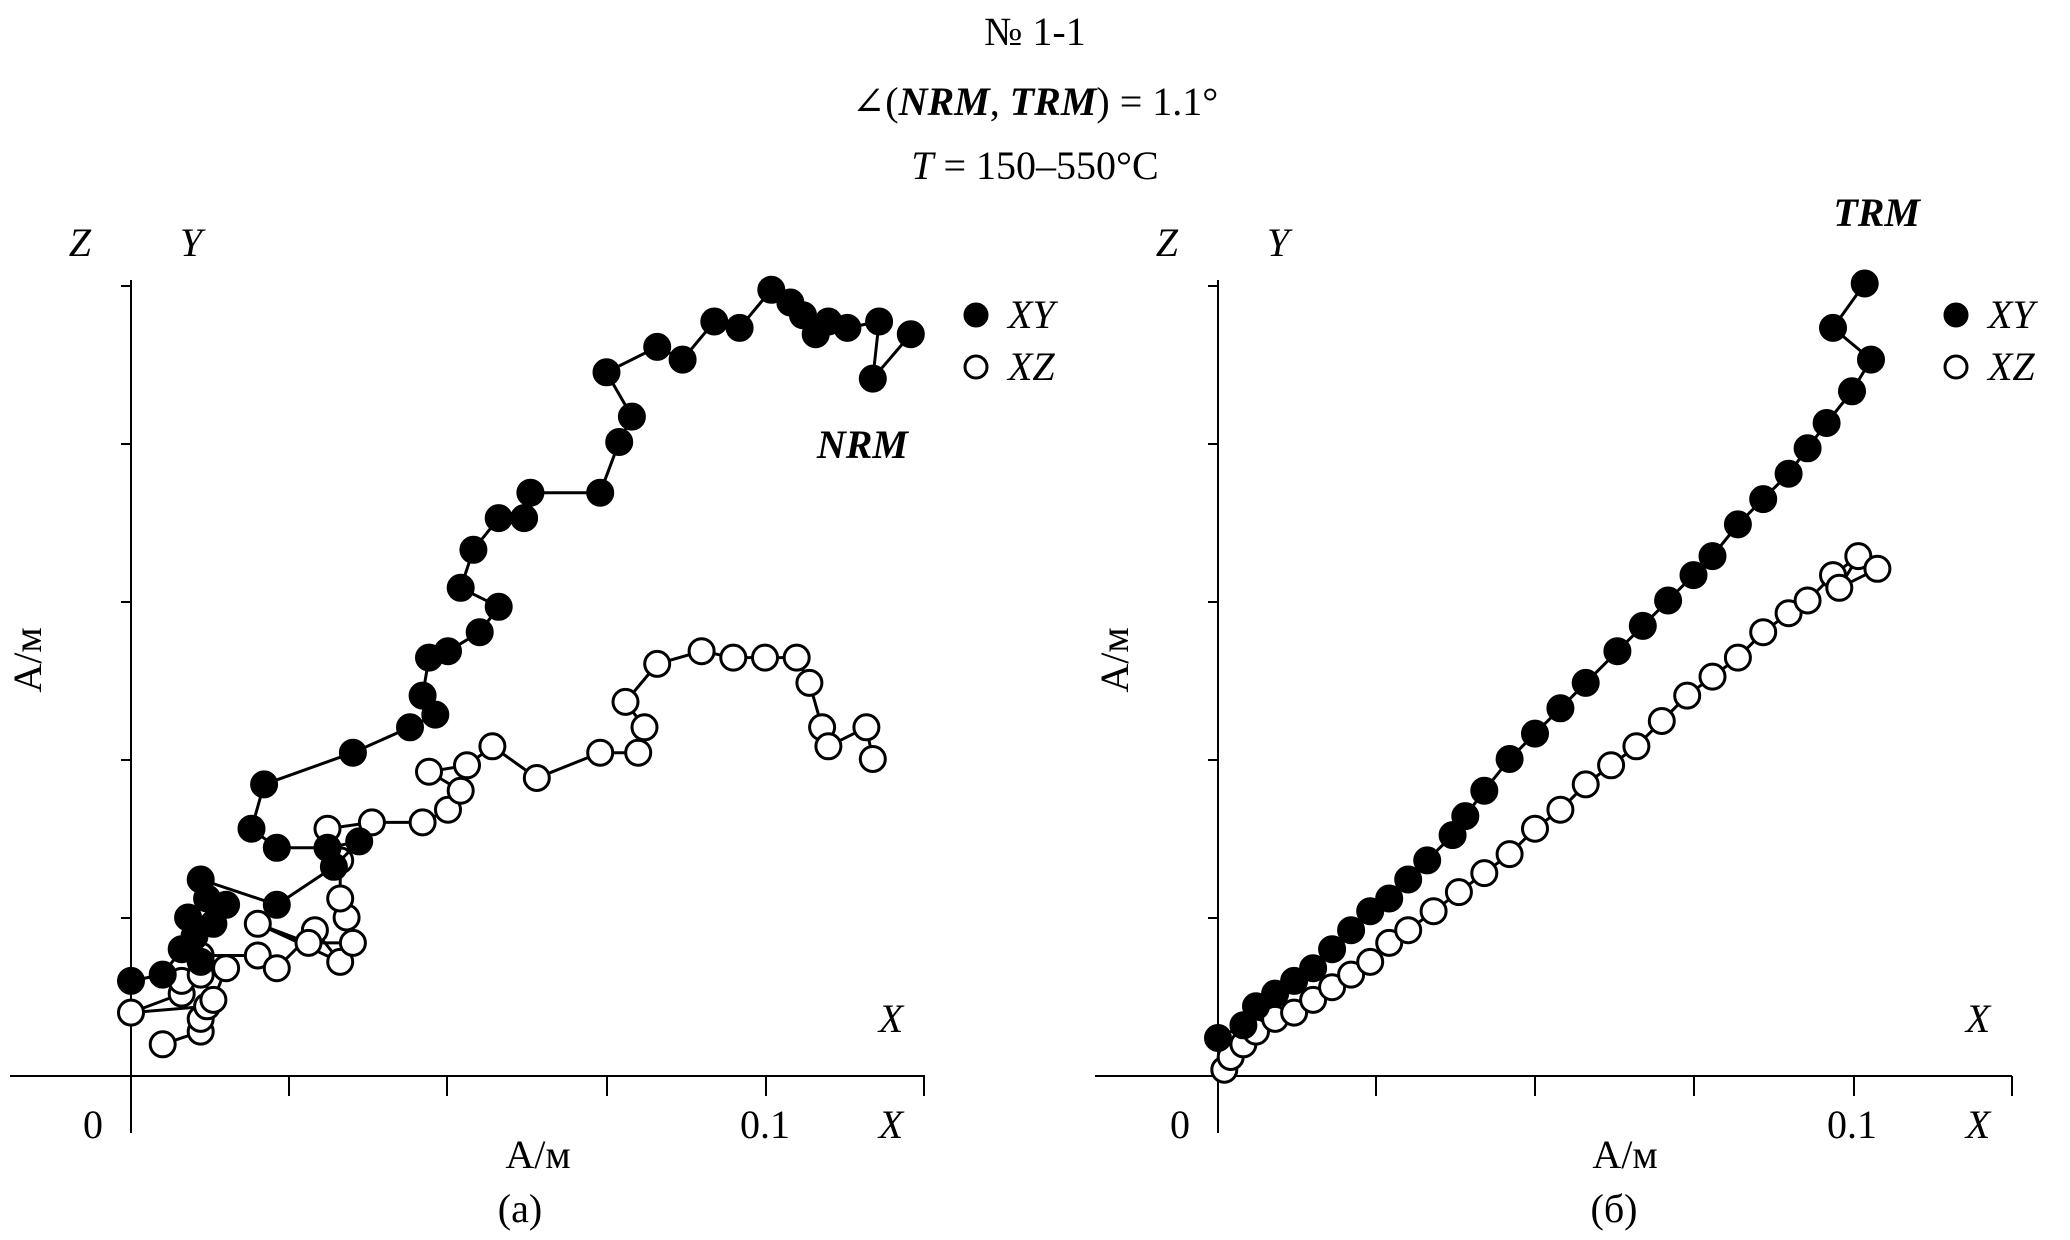 This screenshot has height=1240, width=2070. I want to click on angle-line: ∠(NRM, TRM) = 1.1°, so click(1035, 102).